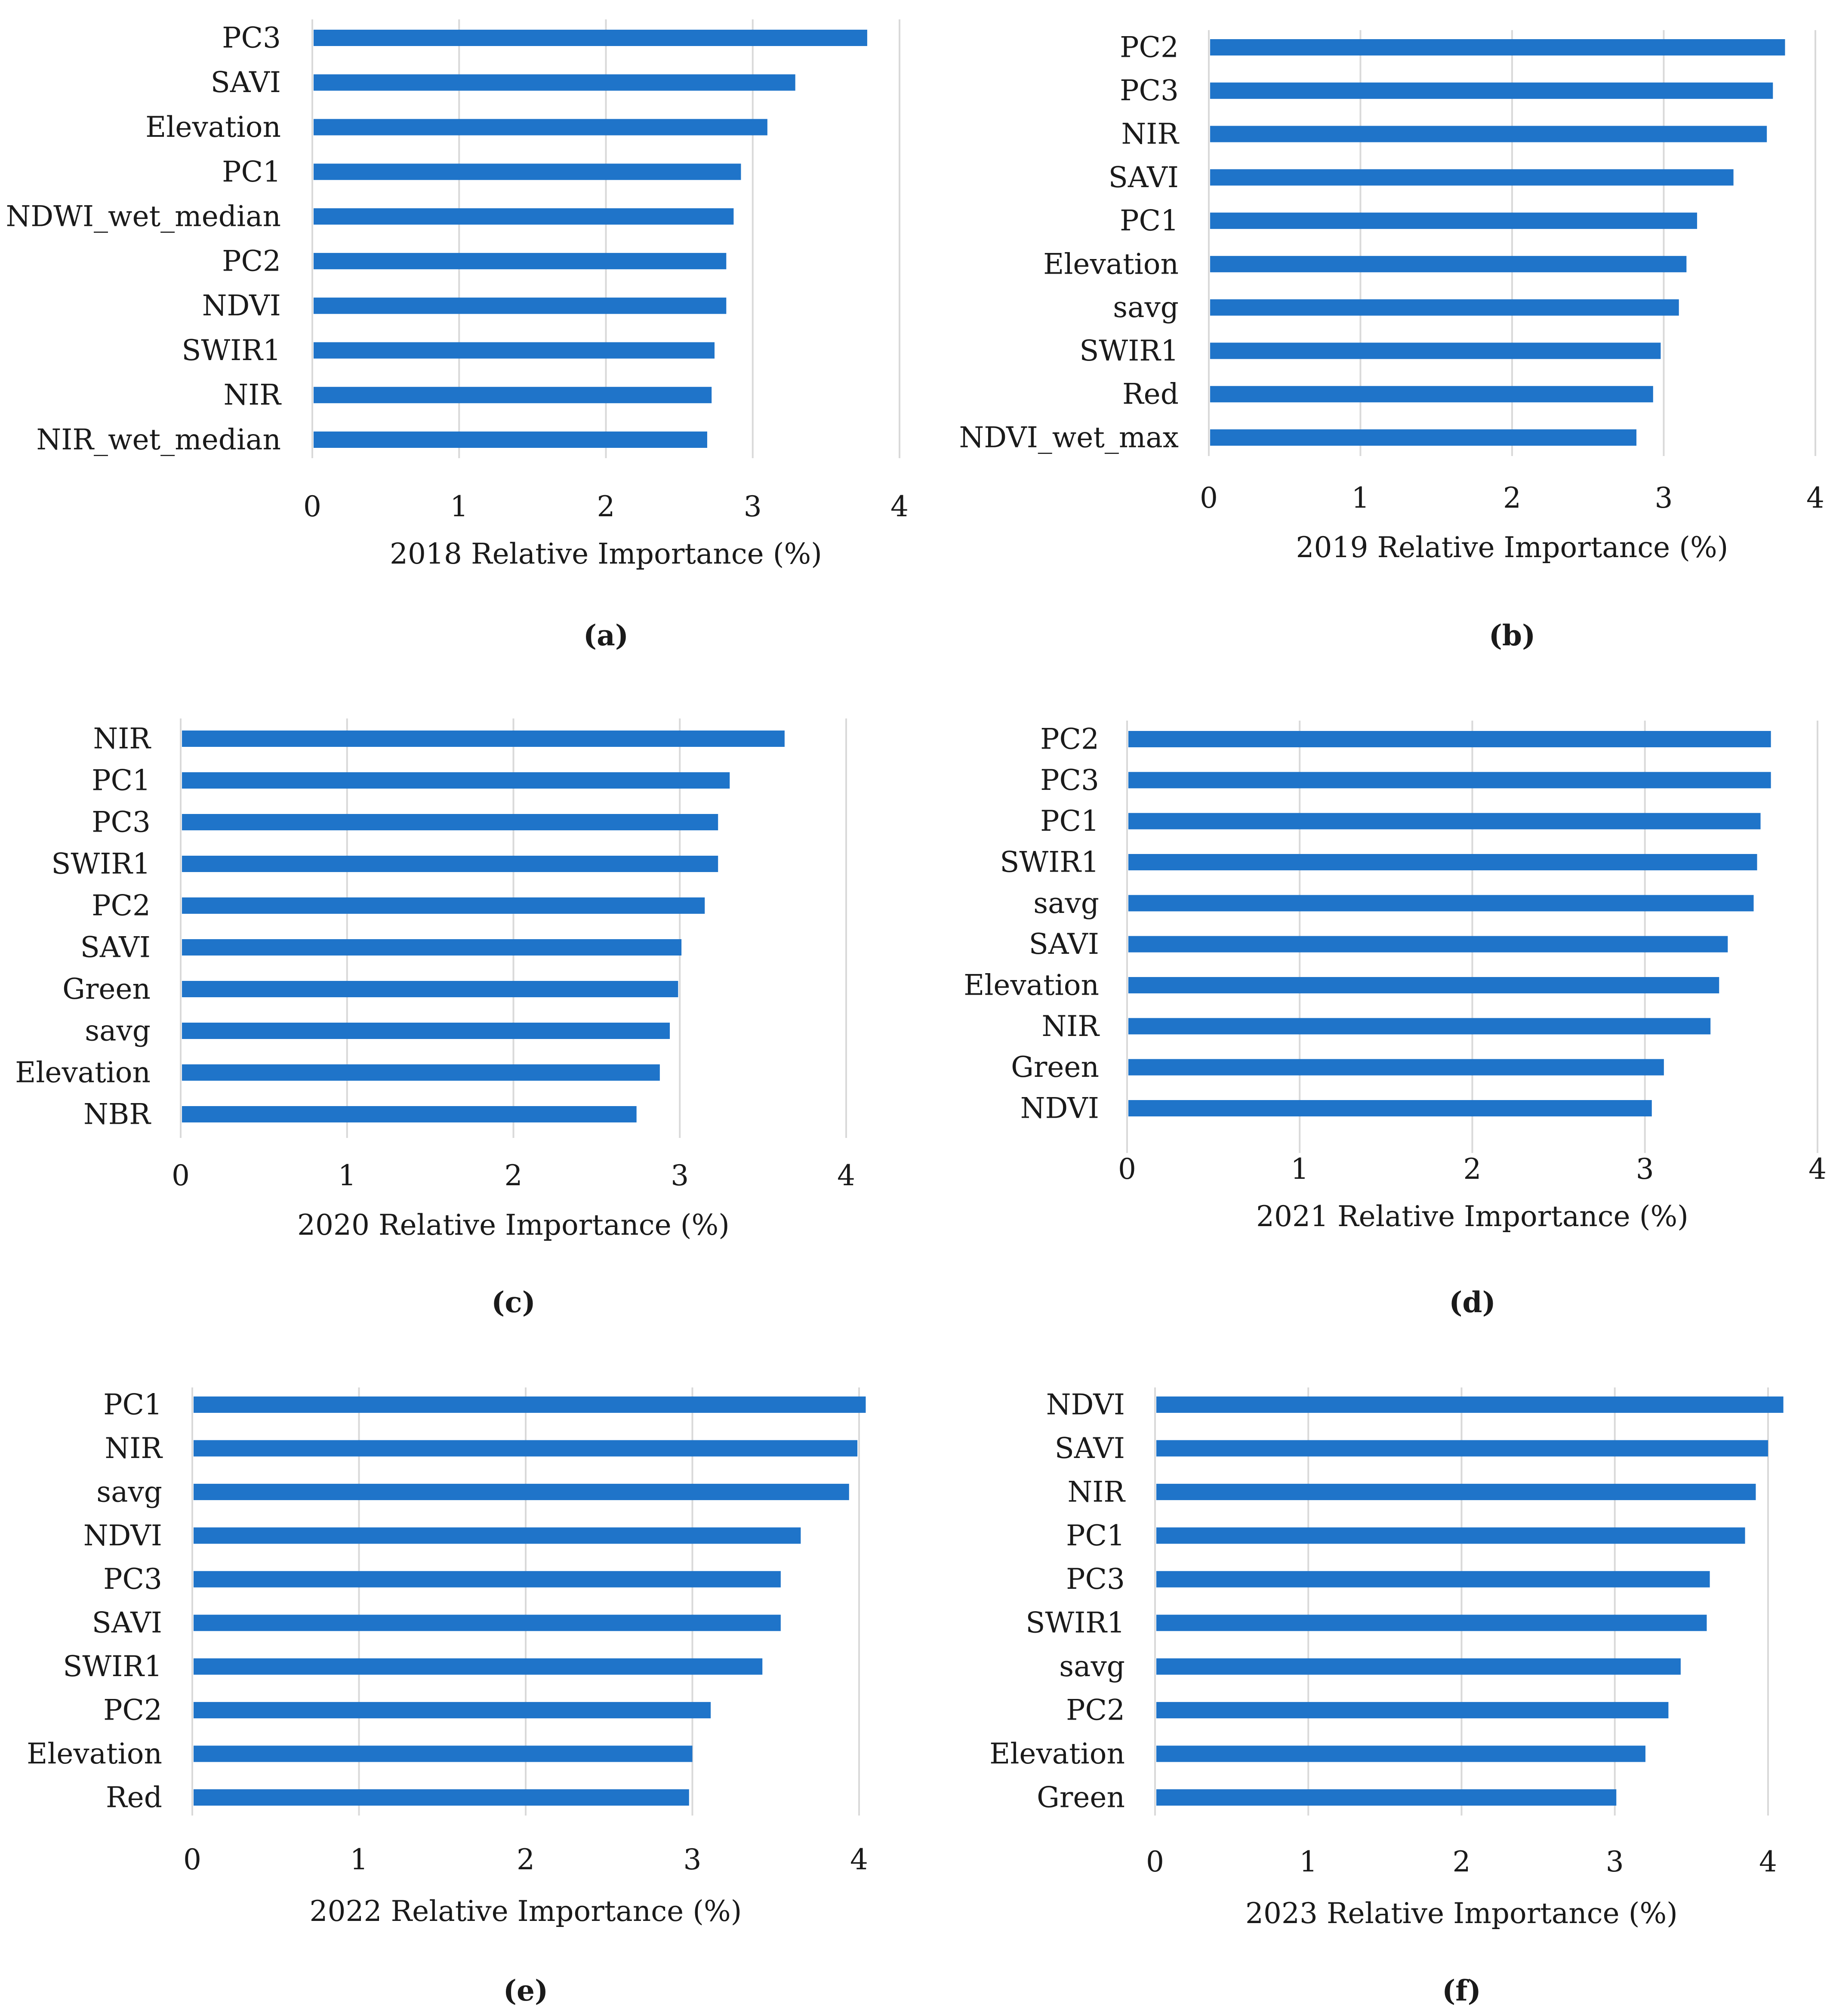  Describe the element at coordinates (1095, 1579) in the screenshot. I see `category-label-f-4: PC3` at that location.